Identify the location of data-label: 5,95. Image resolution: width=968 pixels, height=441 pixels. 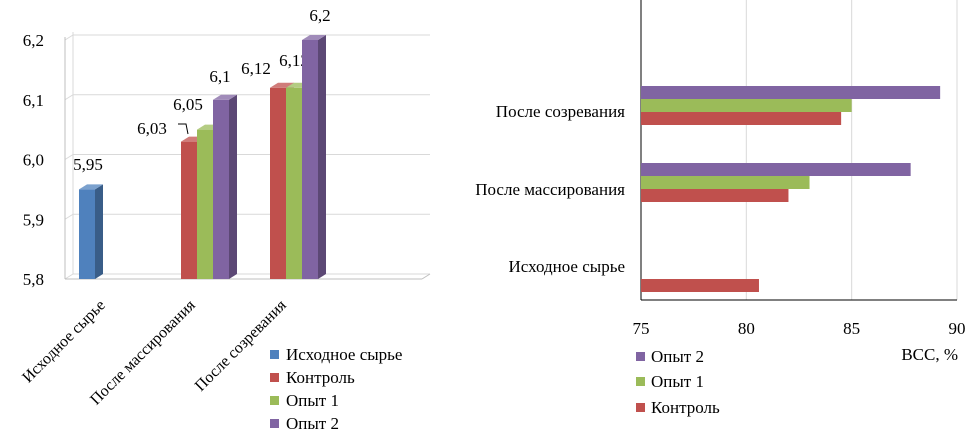
(88, 164).